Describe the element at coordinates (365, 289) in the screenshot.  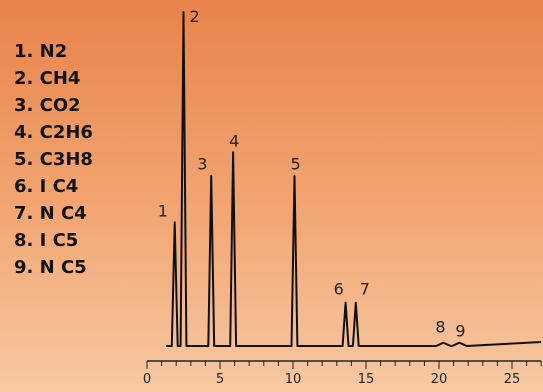
I see `peak-label: 7` at that location.